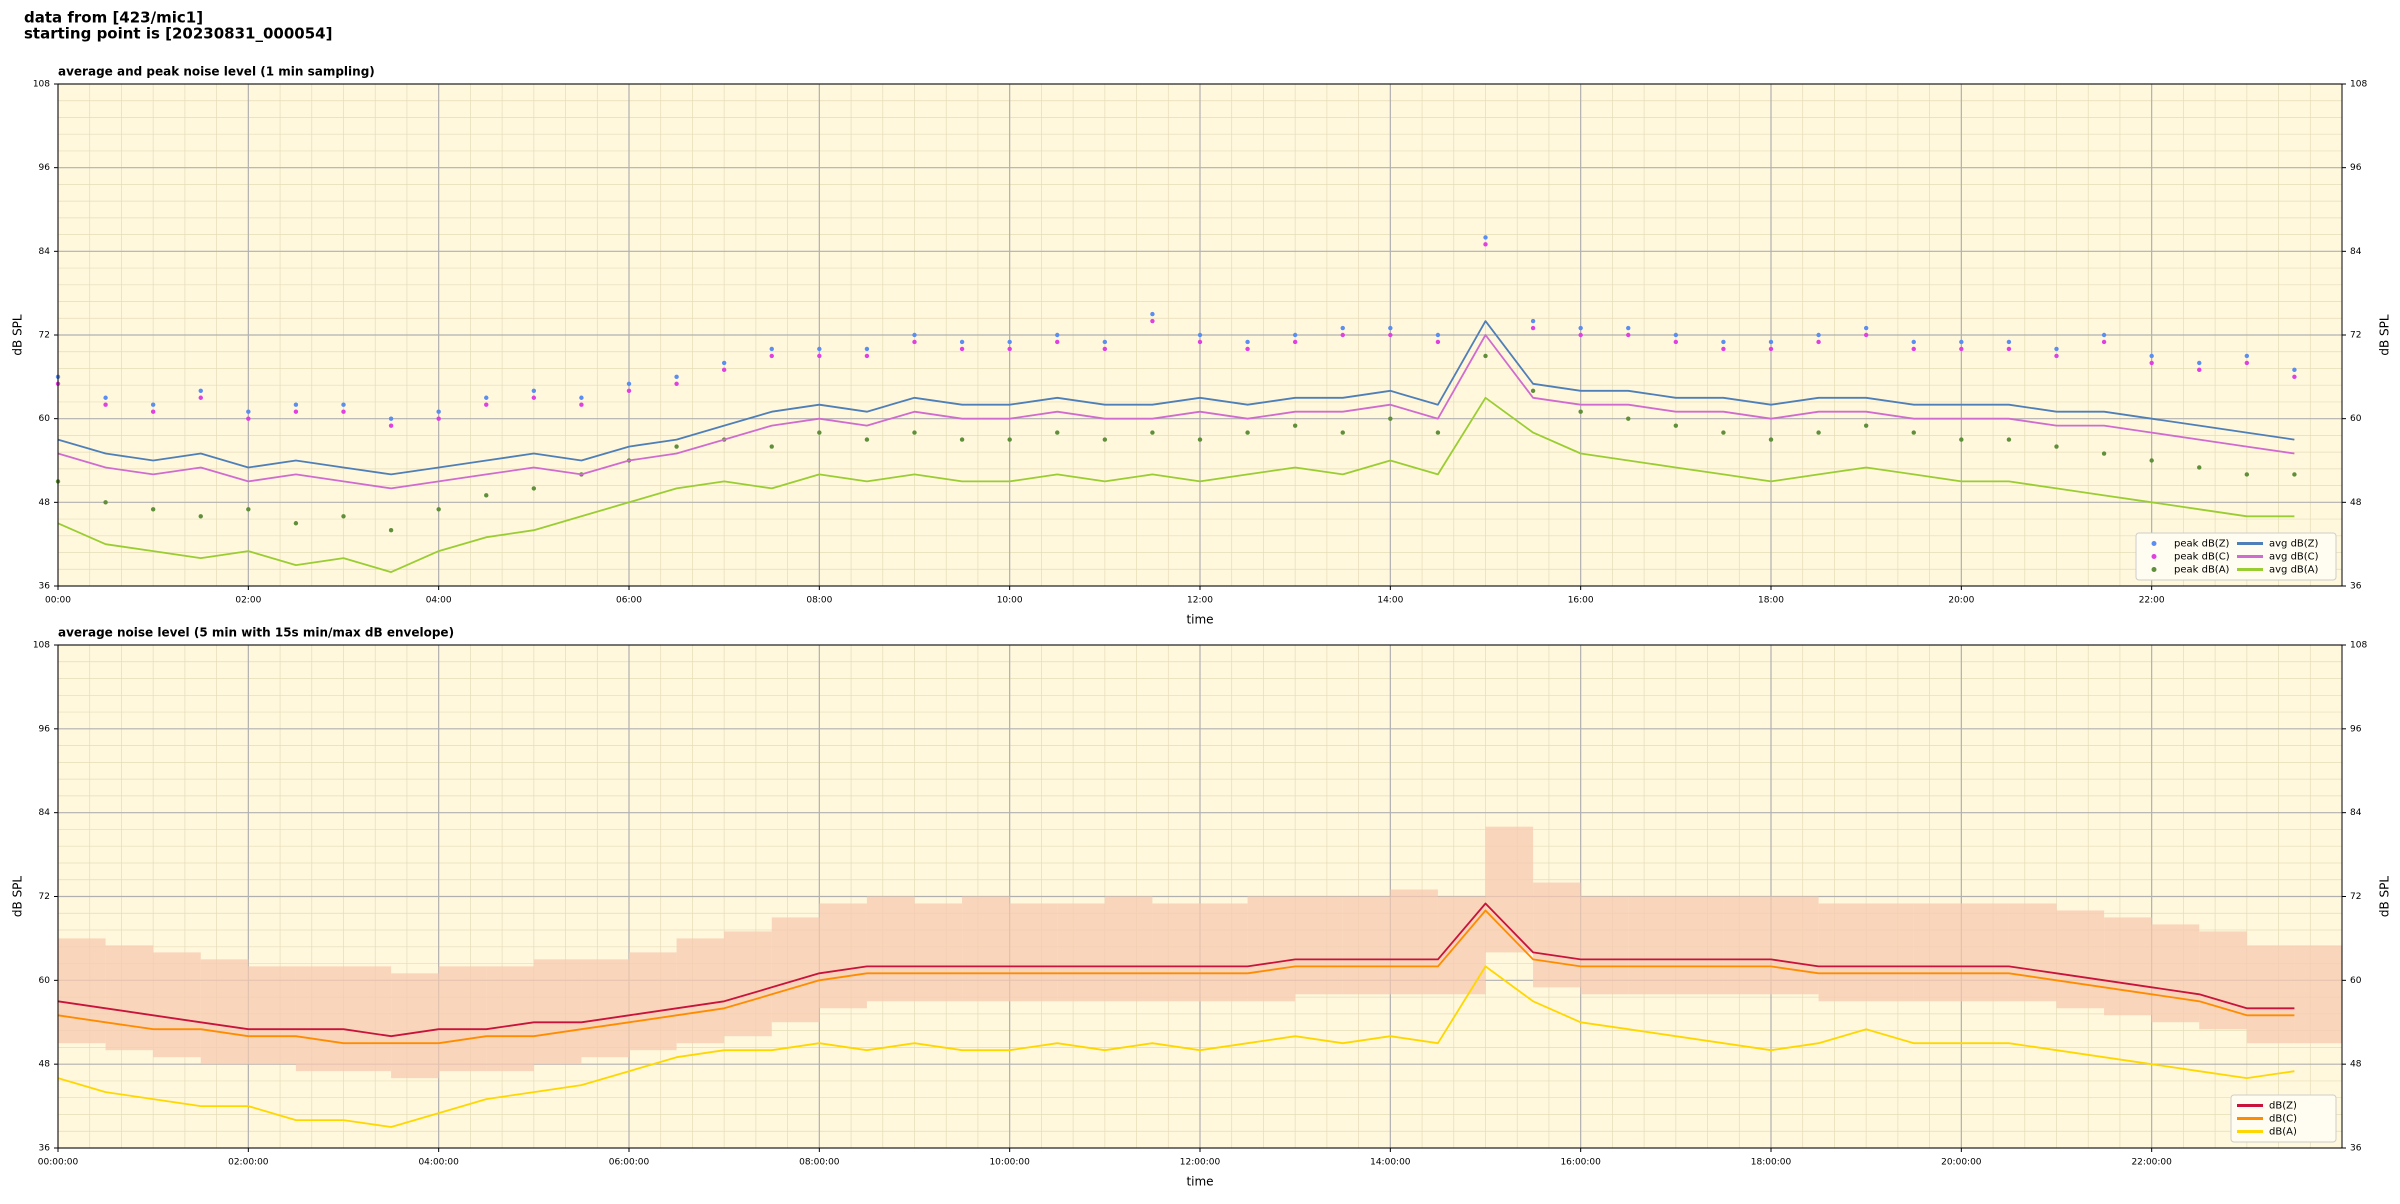  What do you see at coordinates (2236, 556) in the screenshot?
I see `legend-box` at bounding box center [2236, 556].